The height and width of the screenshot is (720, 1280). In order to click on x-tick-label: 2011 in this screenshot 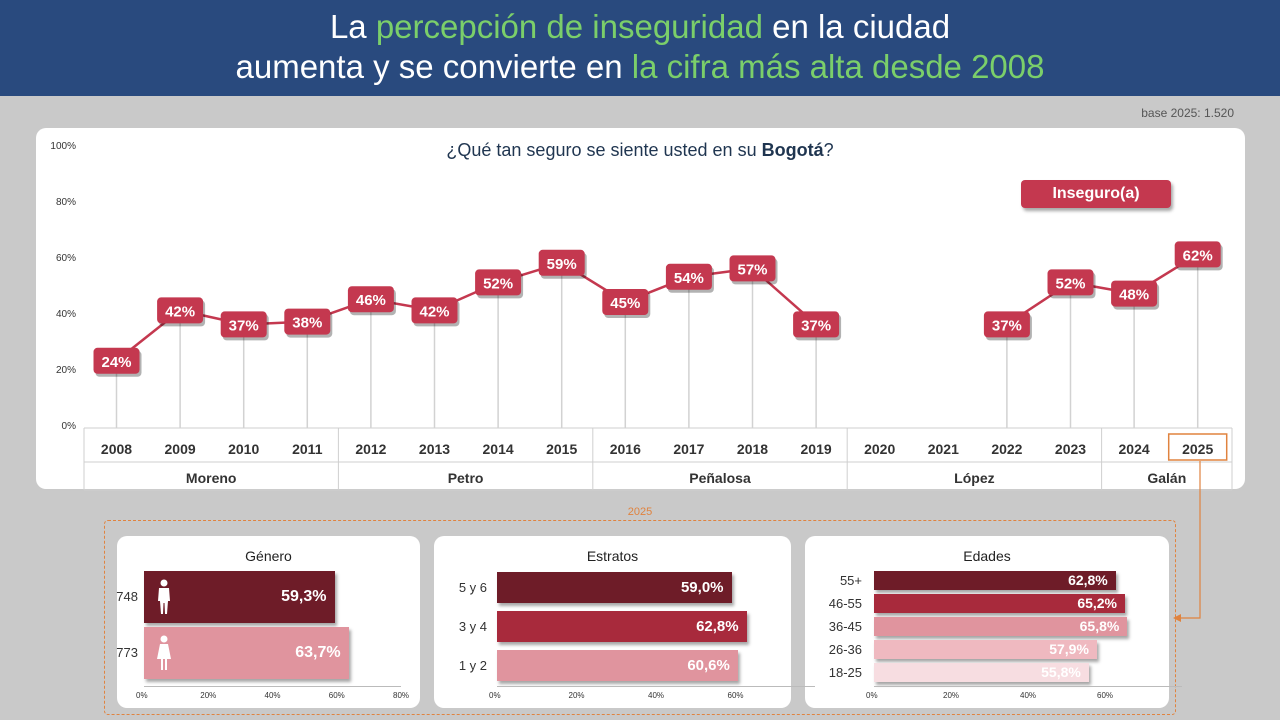, I will do `click(307, 449)`.